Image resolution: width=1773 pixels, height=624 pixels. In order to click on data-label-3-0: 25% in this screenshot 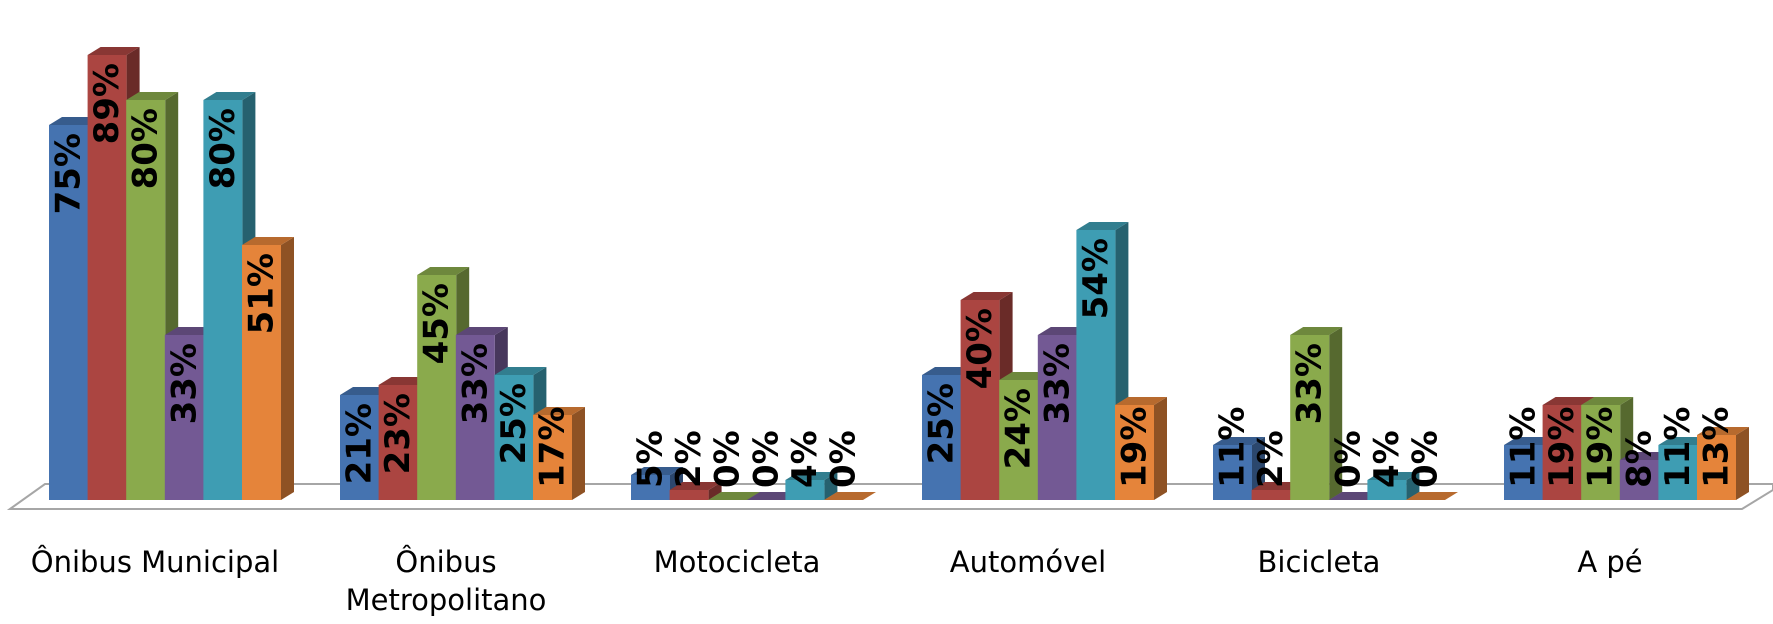, I will do `click(942, 423)`.